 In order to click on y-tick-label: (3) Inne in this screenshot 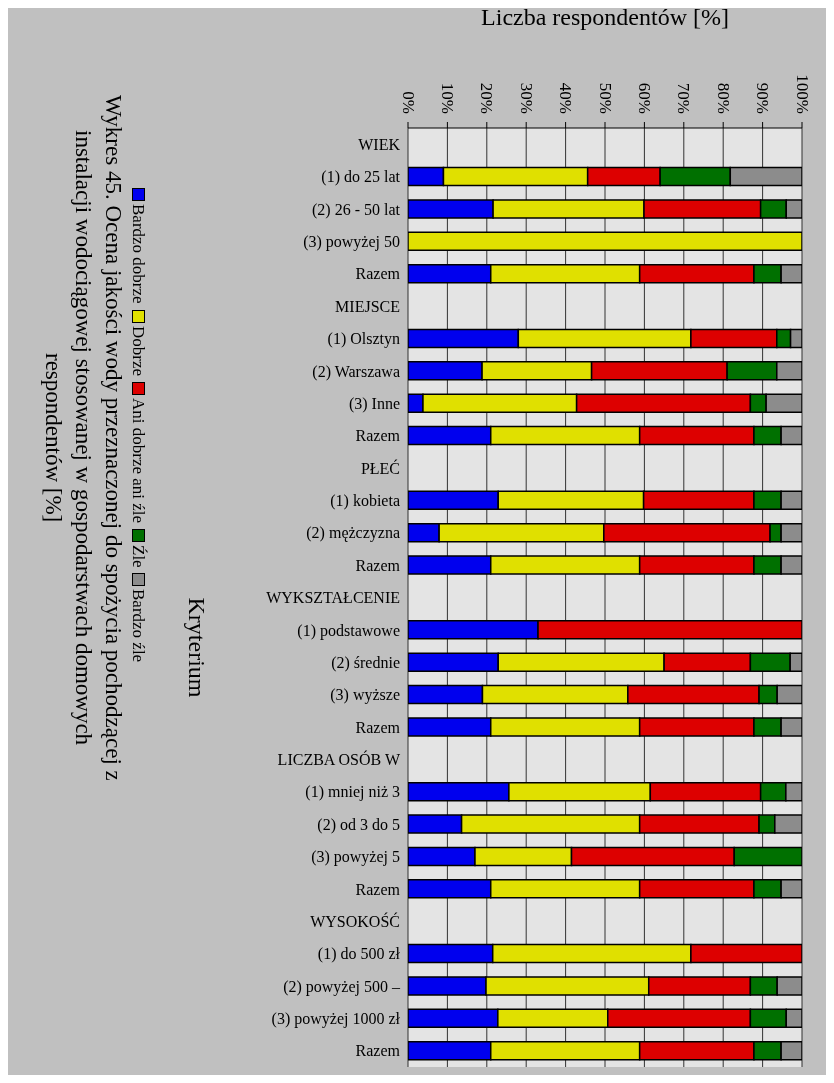, I will do `click(374, 403)`.